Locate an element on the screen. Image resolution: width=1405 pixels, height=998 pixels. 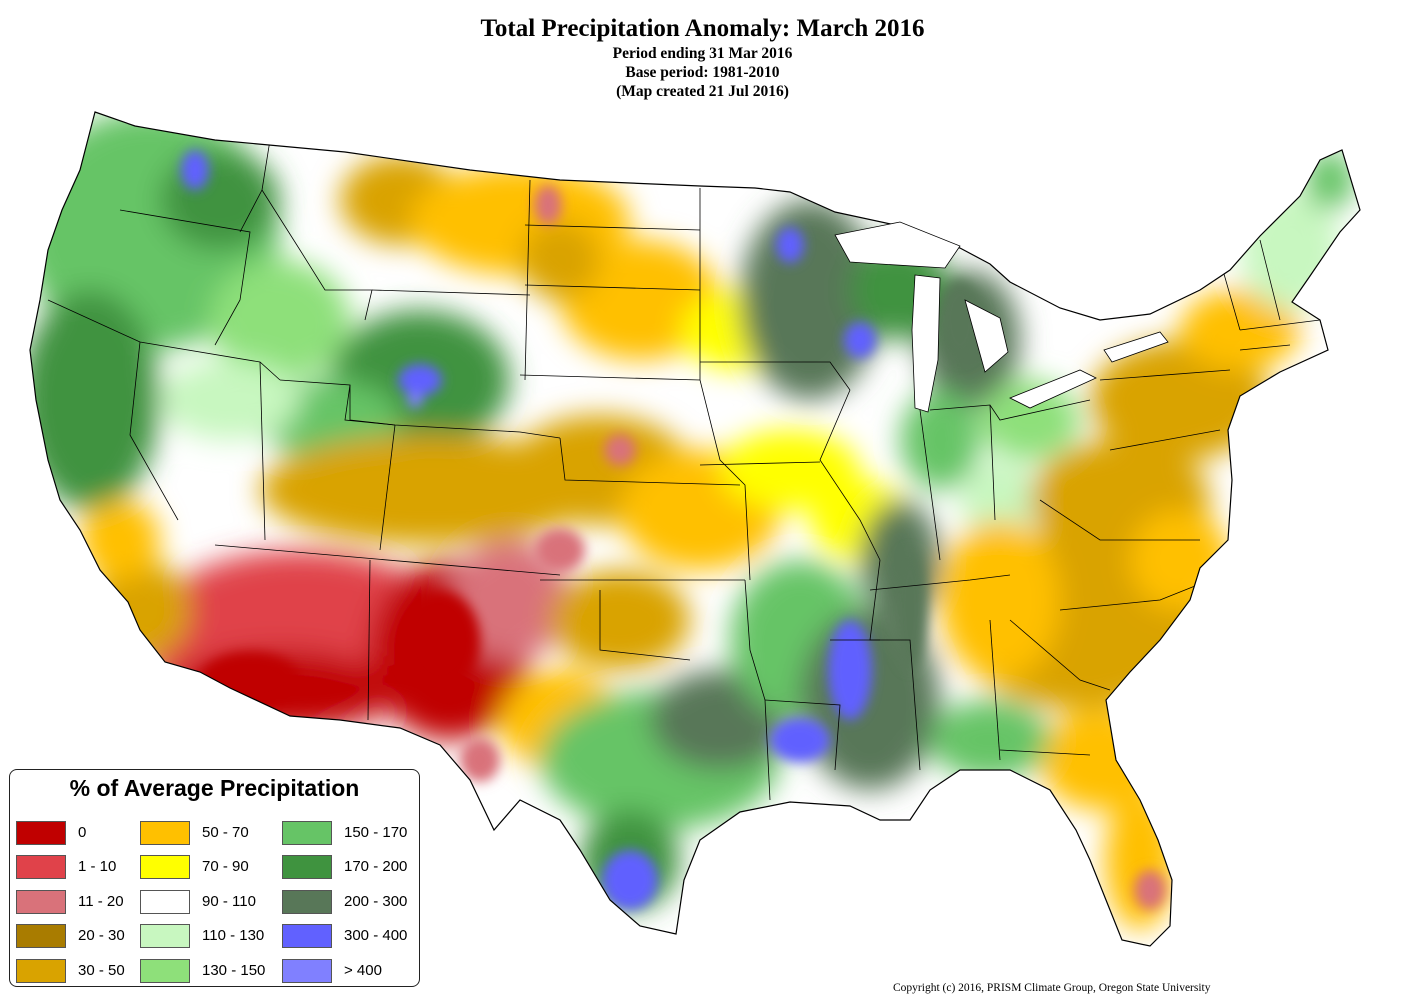
legend-item: 130 - 150 is located at coordinates (207, 972).